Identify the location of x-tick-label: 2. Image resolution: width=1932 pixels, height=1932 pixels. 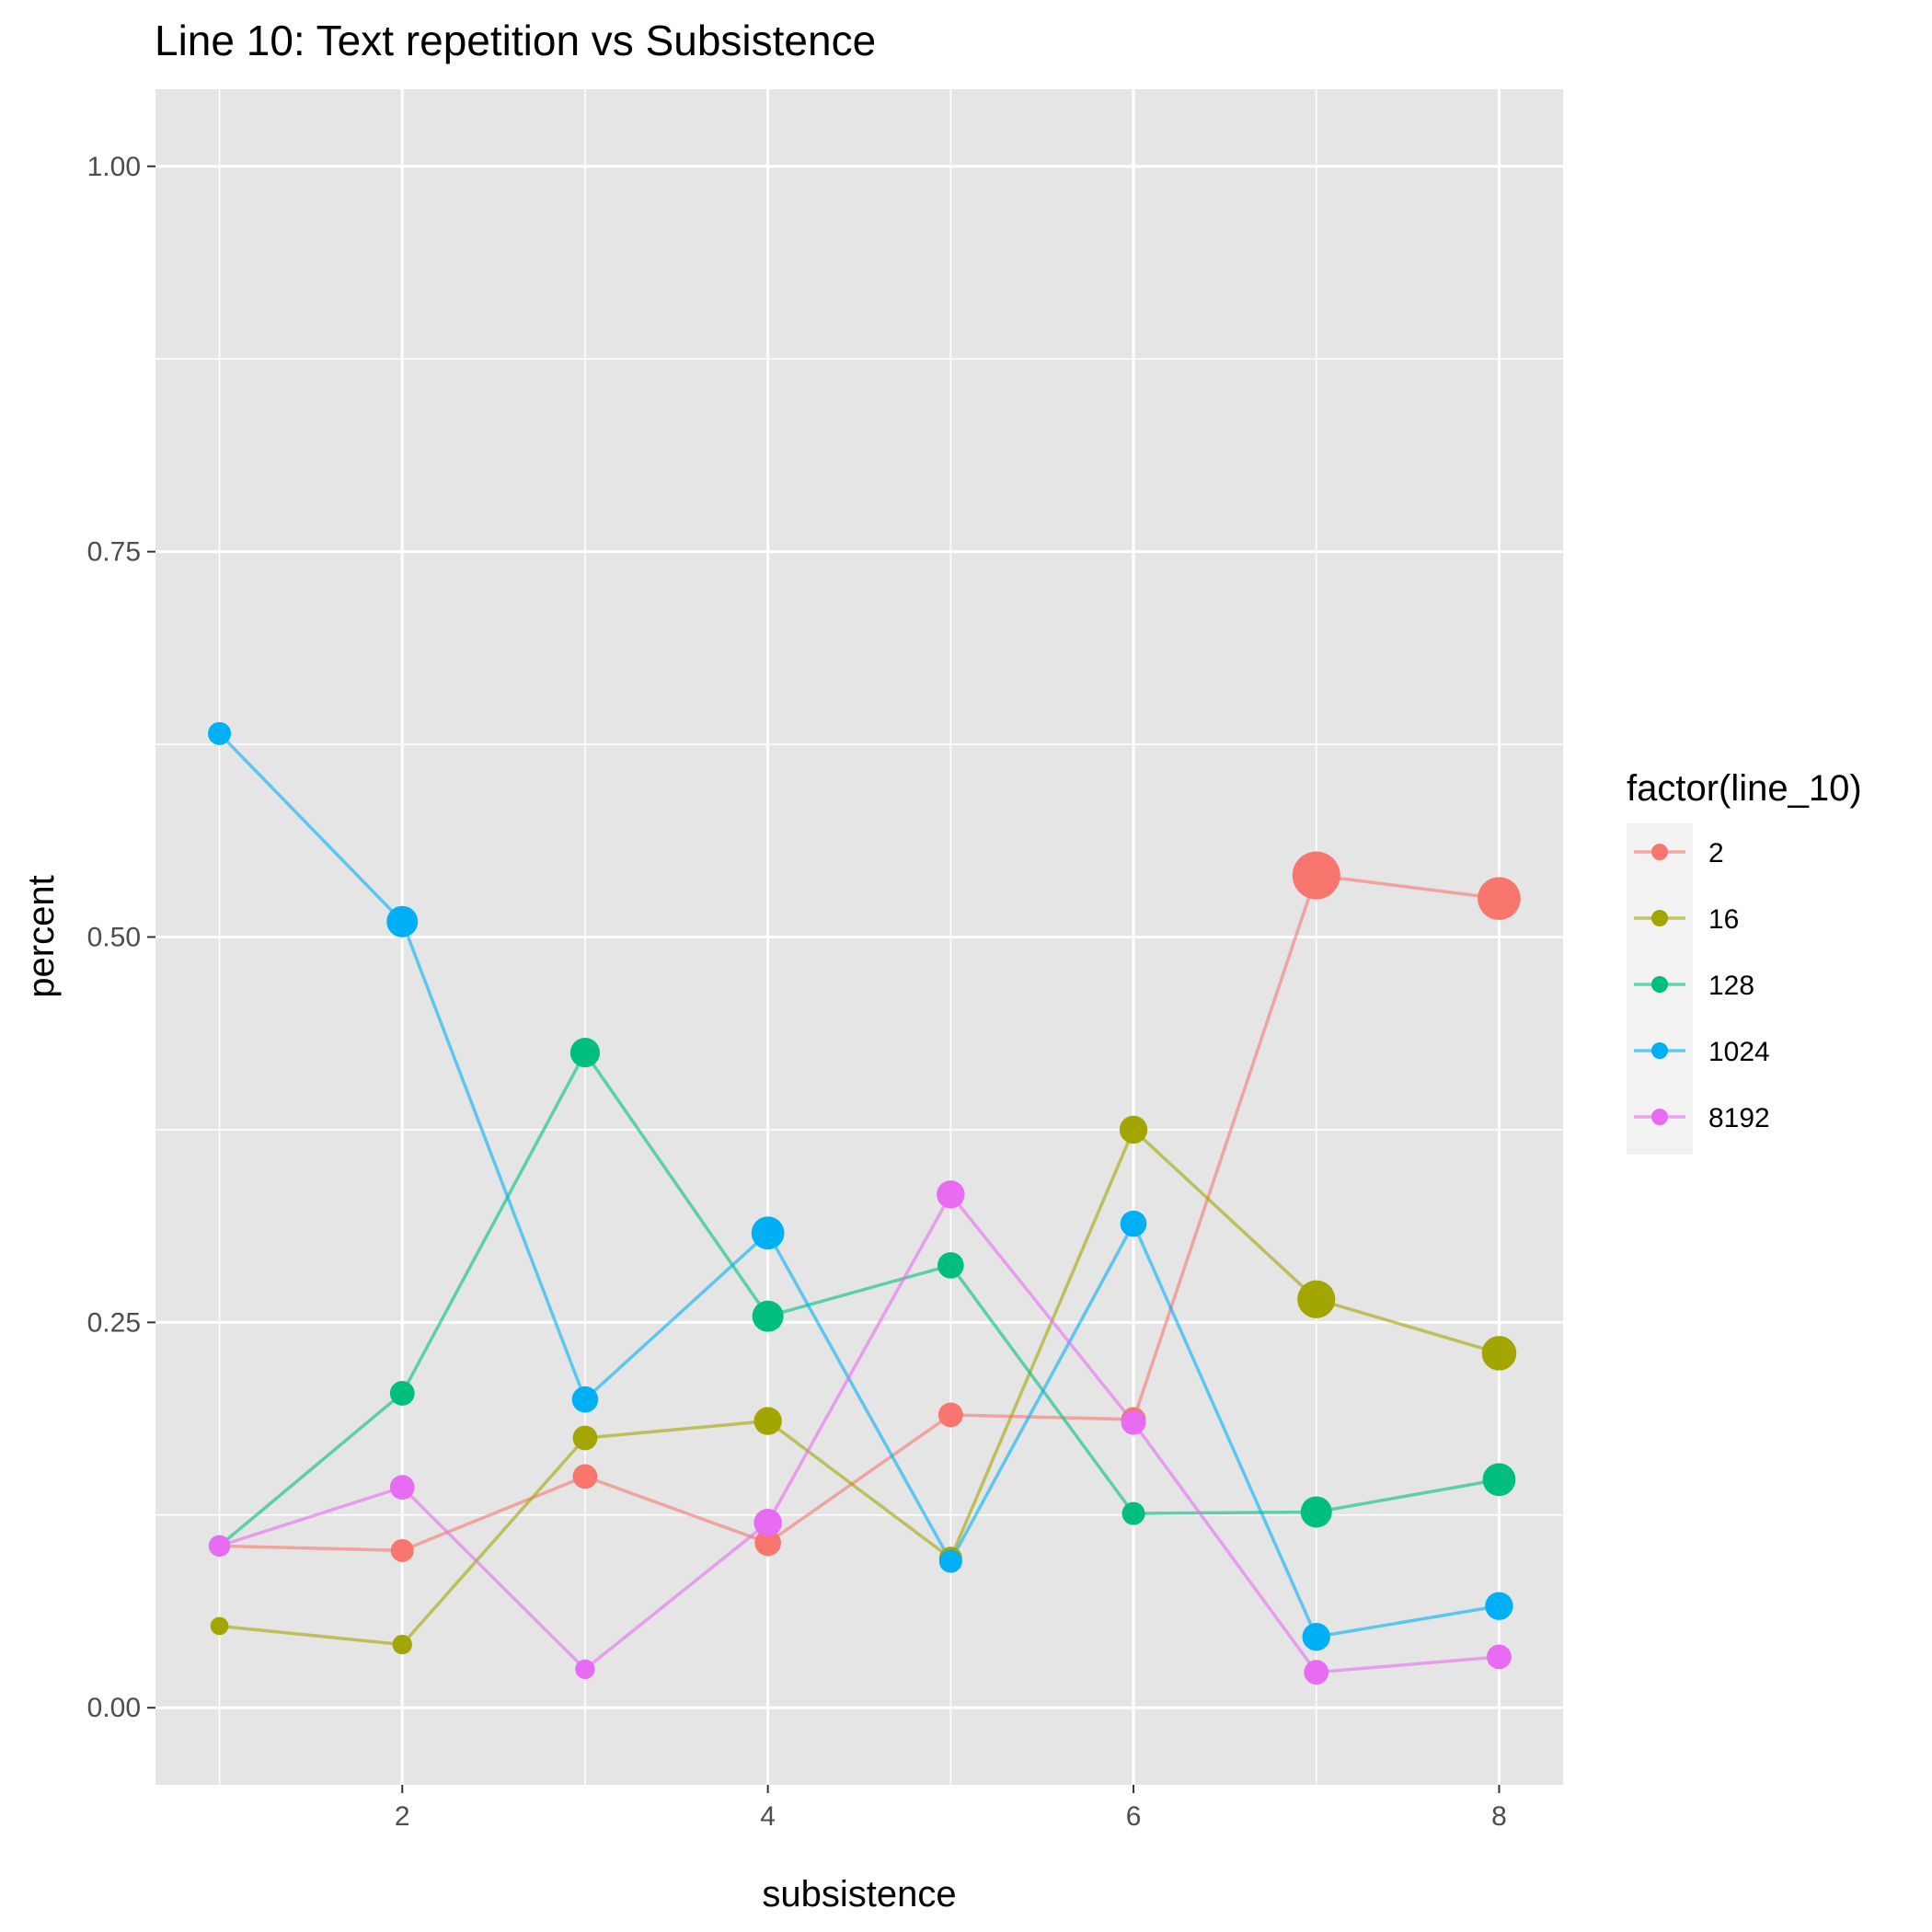
(402, 1816).